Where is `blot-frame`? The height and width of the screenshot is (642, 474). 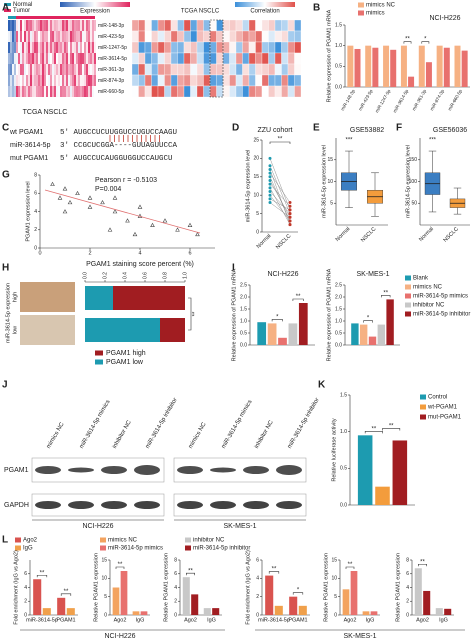
blot-frame is located at coordinates (98, 505).